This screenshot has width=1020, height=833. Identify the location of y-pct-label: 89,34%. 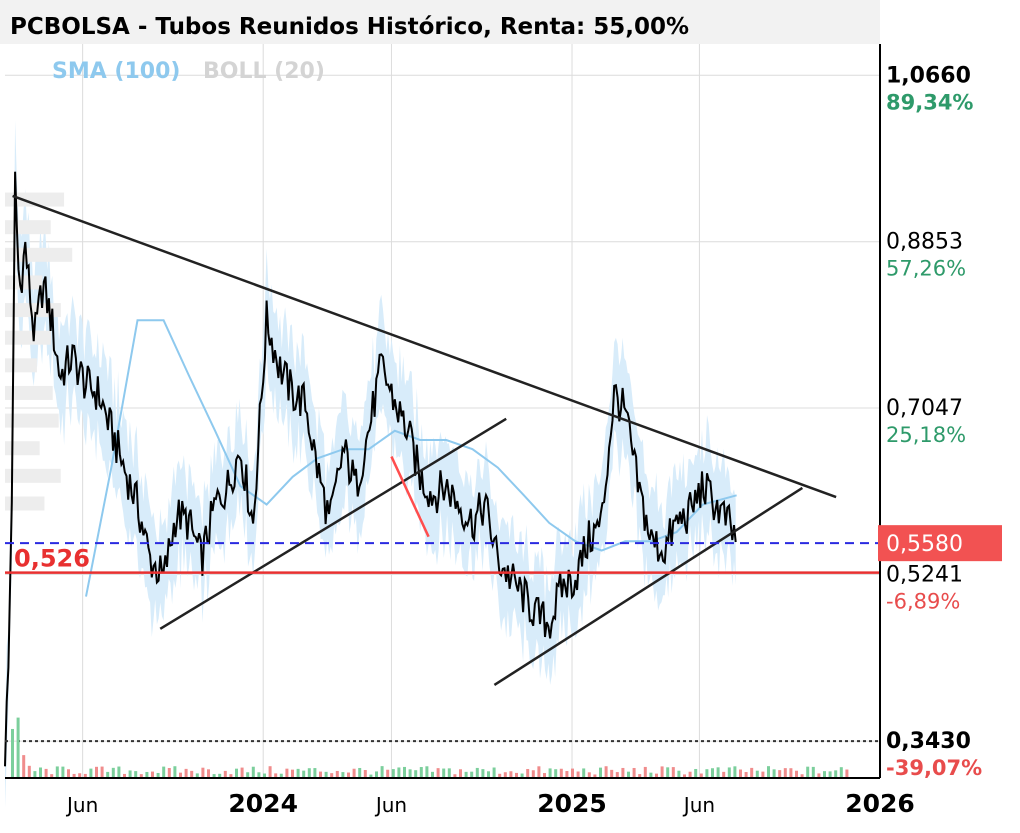
(929, 102).